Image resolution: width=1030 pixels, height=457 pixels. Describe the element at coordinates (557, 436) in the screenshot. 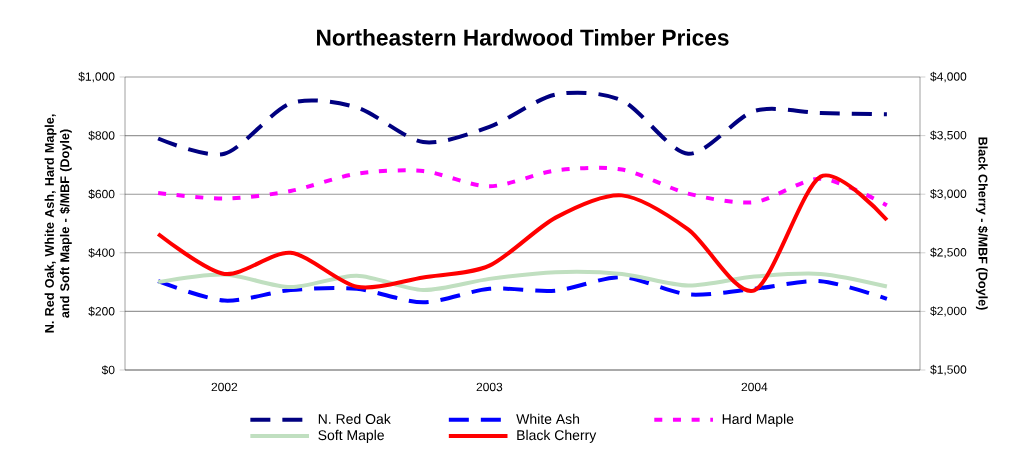

I see `legend-label: Black Cherry` at that location.